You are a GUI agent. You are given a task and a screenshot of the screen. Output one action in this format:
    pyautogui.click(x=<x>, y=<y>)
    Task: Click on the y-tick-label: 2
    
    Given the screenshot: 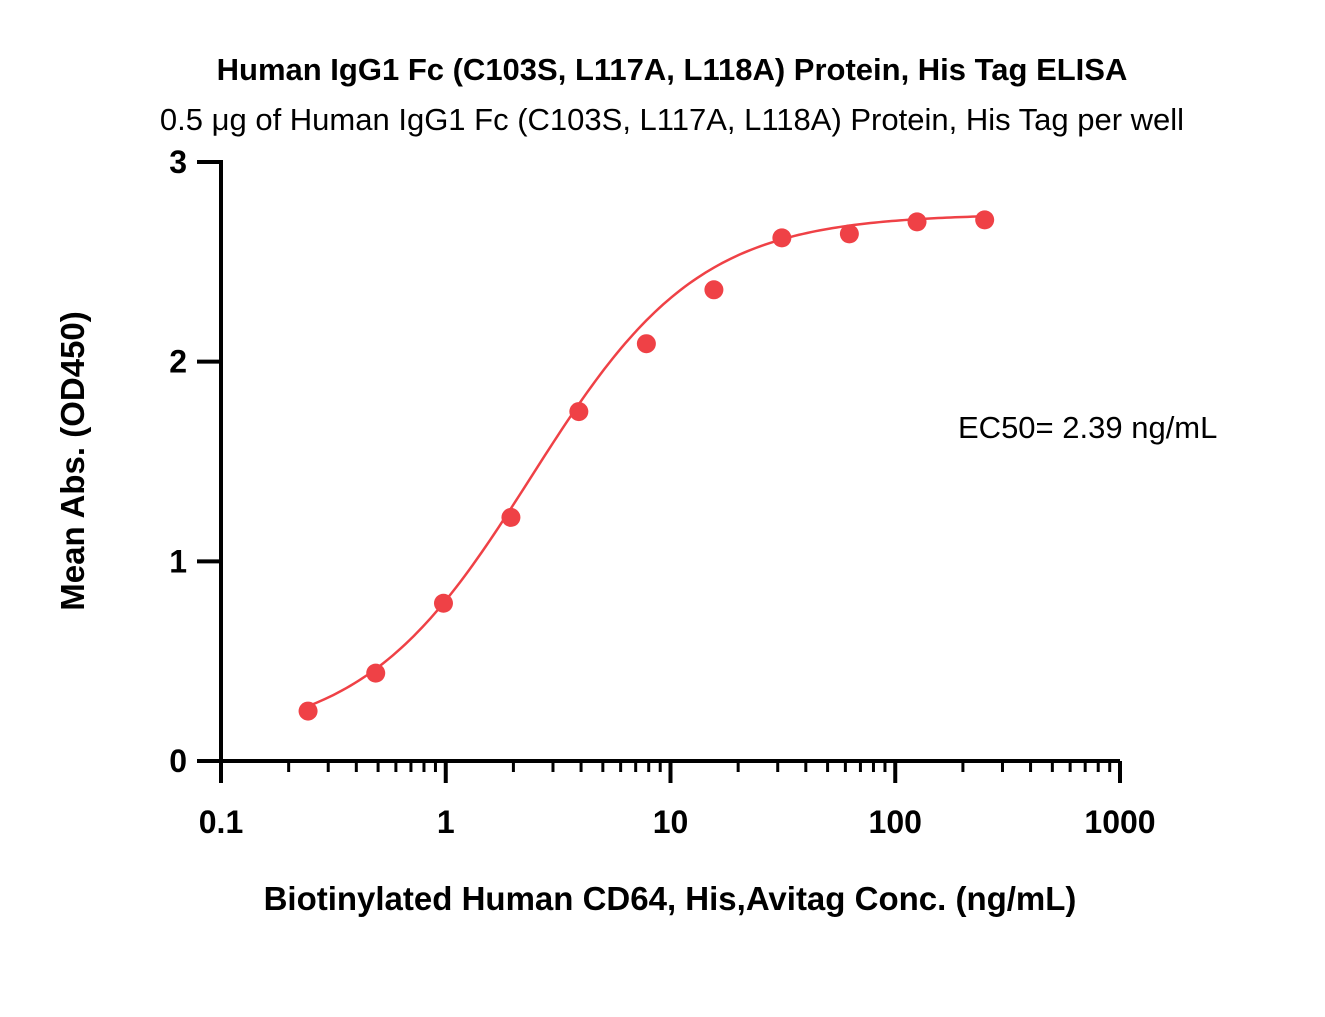 What is the action you would take?
    pyautogui.click(x=178, y=362)
    